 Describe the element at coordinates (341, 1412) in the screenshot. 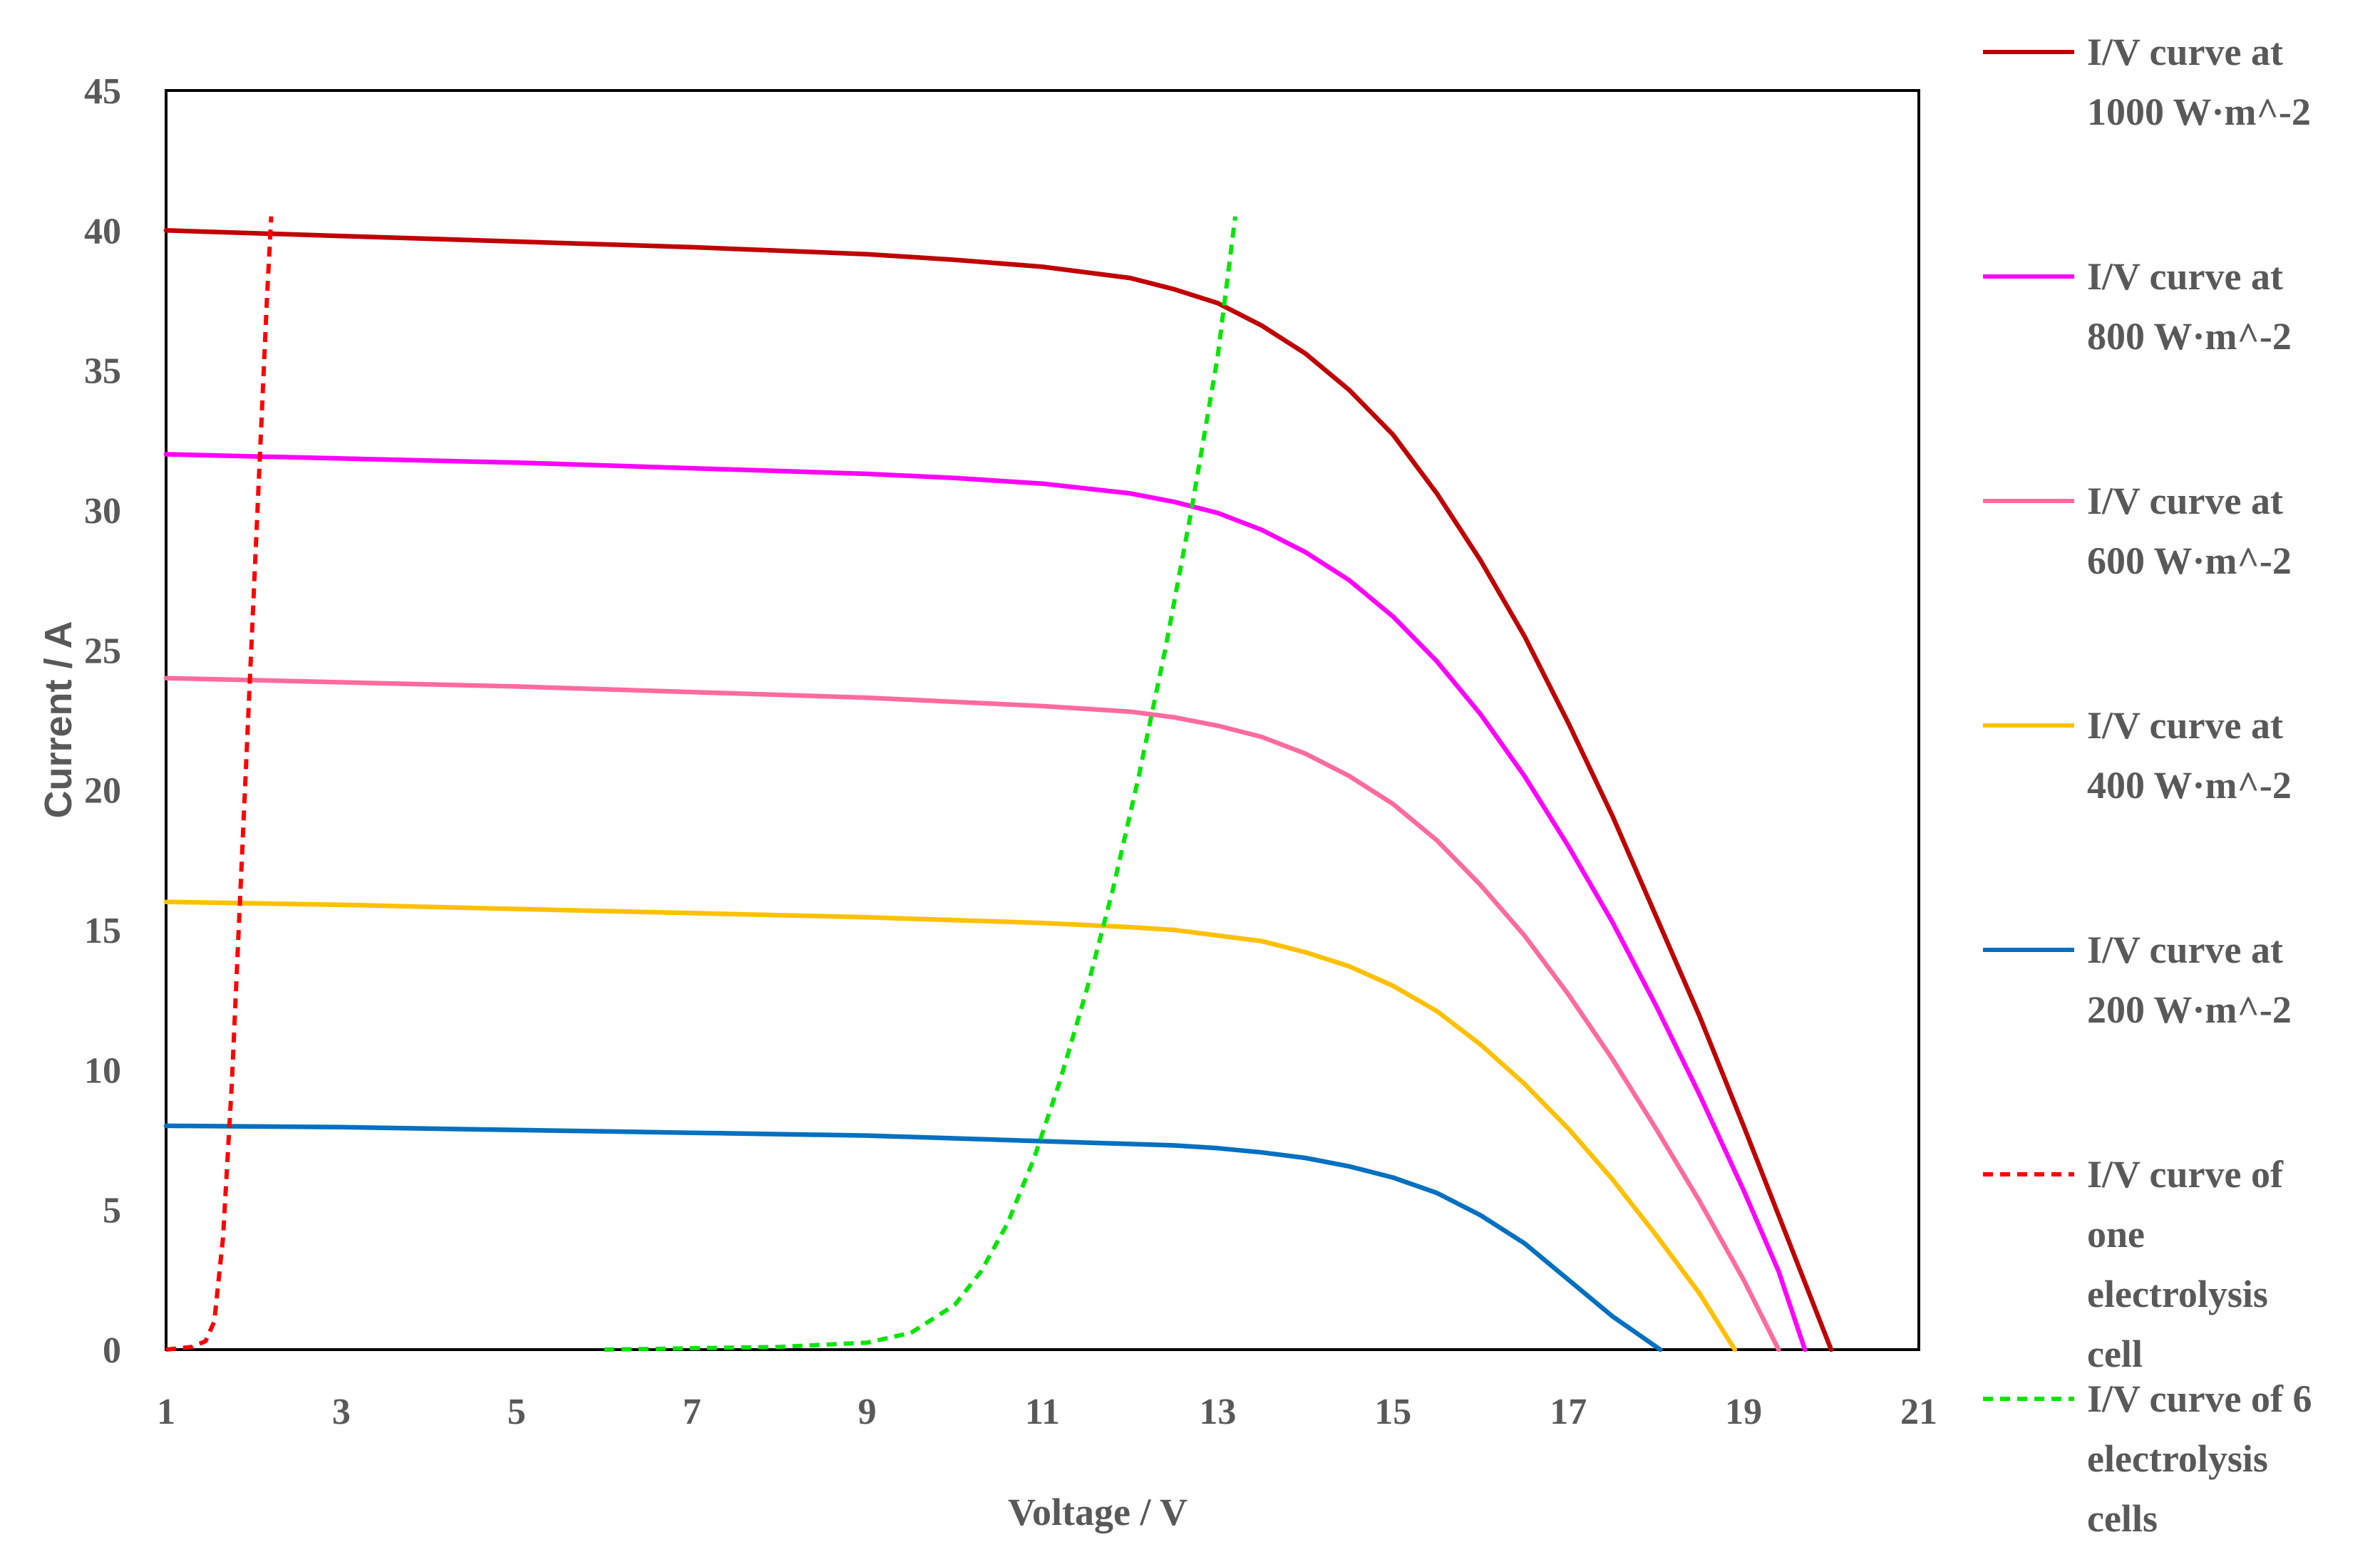

I see `x-tick-label: 3` at that location.